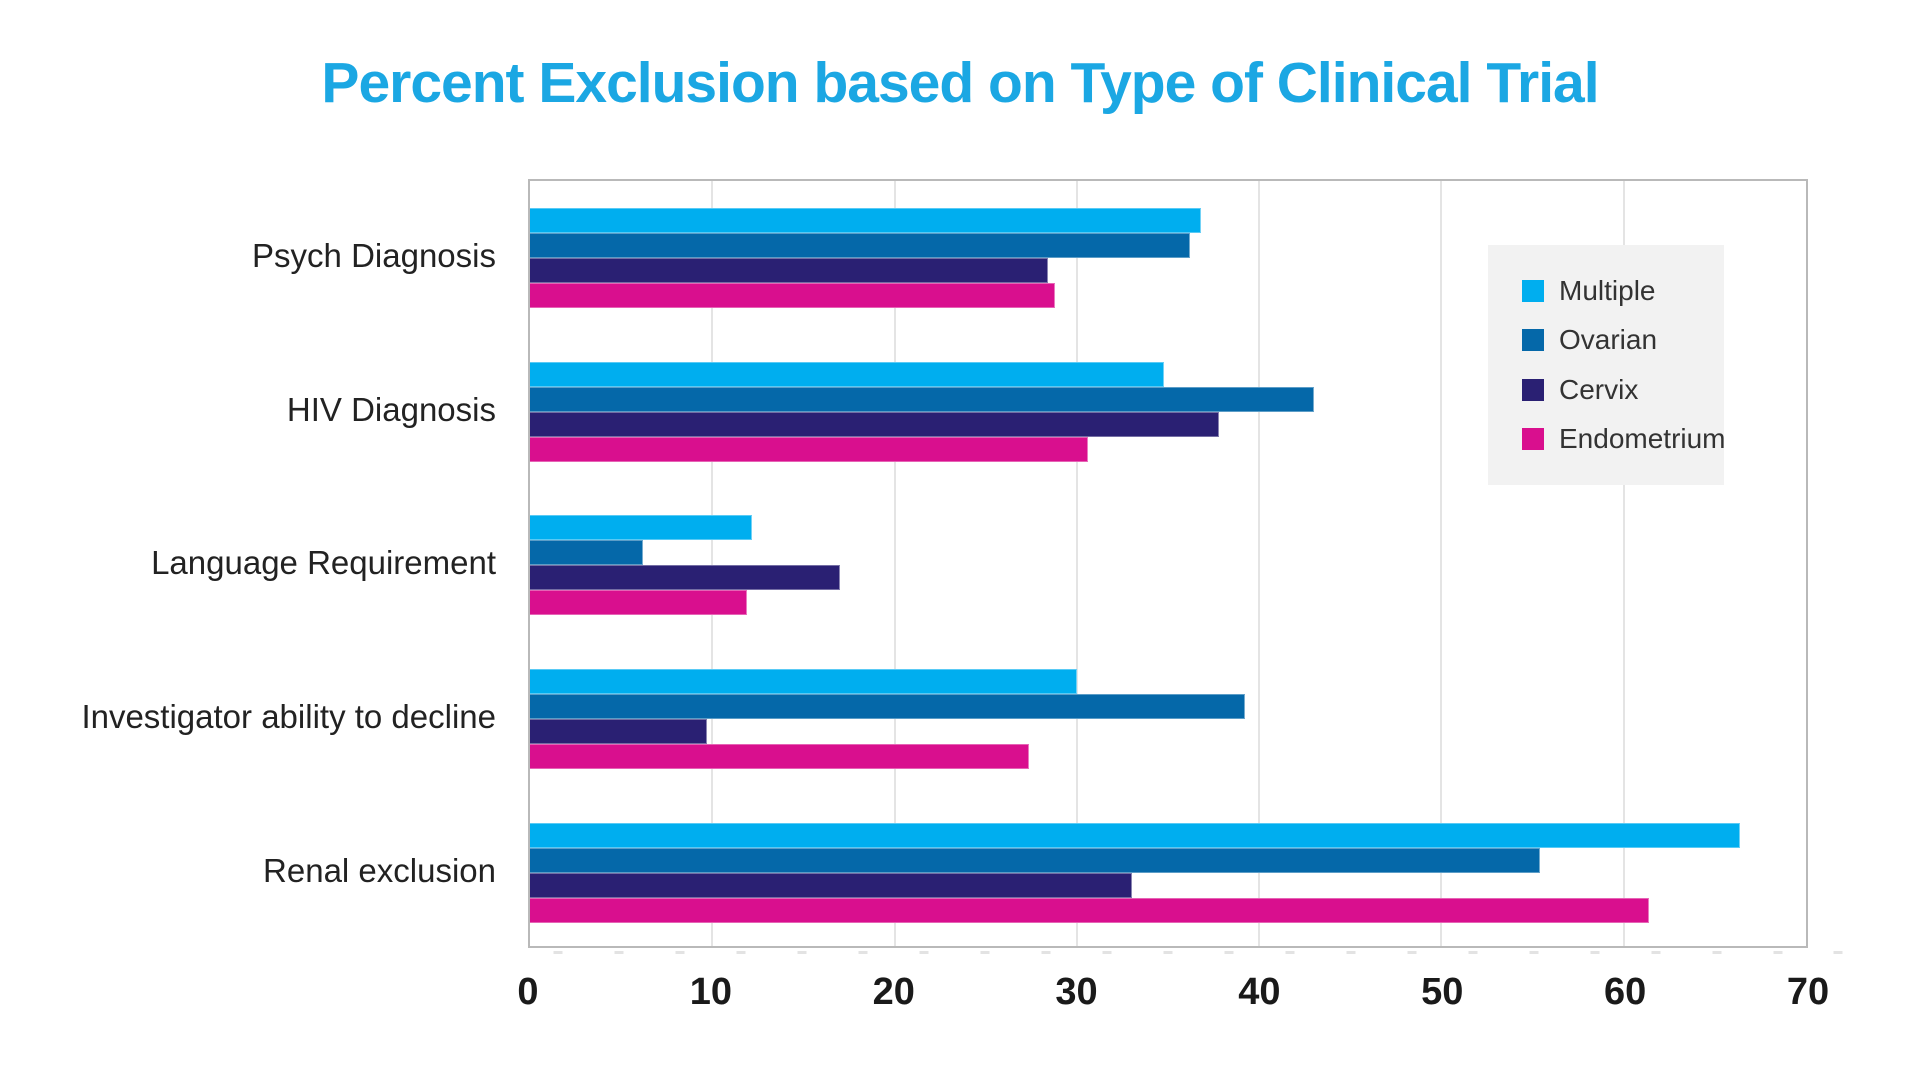  Describe the element at coordinates (792, 295) in the screenshot. I see `bar-endometrium-psych-diagnosis` at that location.